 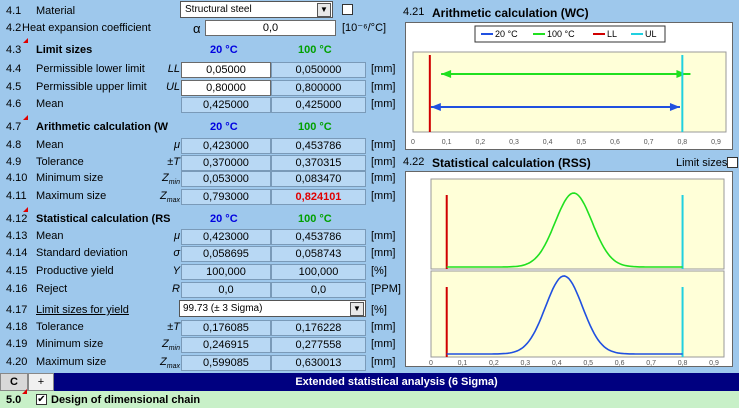 What do you see at coordinates (103, 219) in the screenshot?
I see `stat-title: Statistical calculation (RS` at bounding box center [103, 219].